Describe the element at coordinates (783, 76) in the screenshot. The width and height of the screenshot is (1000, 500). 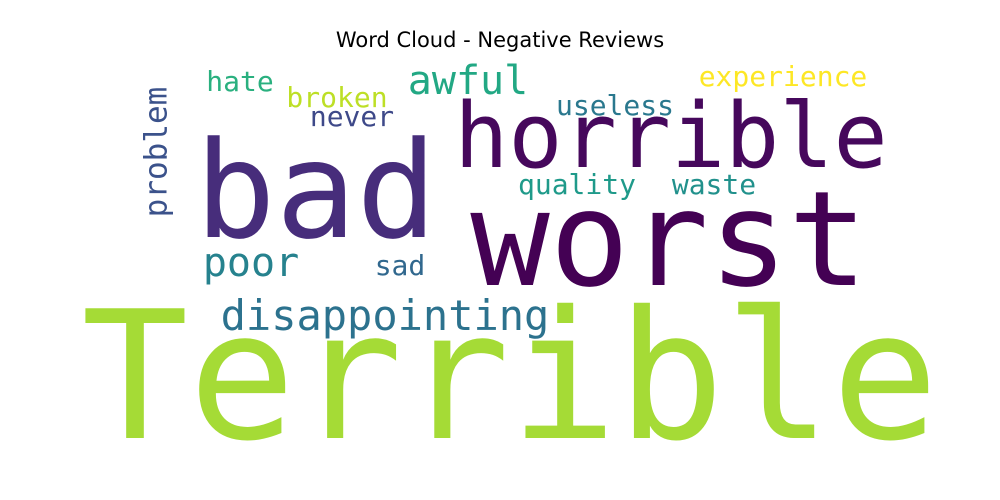
I see `word-experience: experience` at that location.